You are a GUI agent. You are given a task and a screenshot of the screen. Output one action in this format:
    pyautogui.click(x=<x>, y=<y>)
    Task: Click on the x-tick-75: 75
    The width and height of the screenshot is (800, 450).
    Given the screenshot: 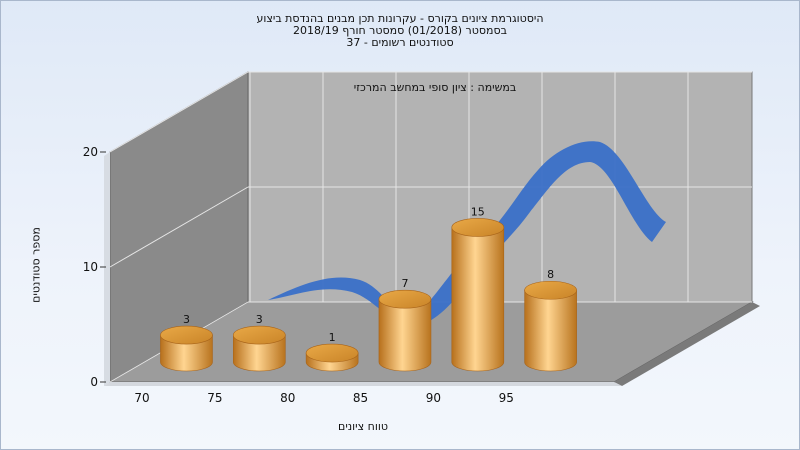 What is the action you would take?
    pyautogui.click(x=214, y=398)
    